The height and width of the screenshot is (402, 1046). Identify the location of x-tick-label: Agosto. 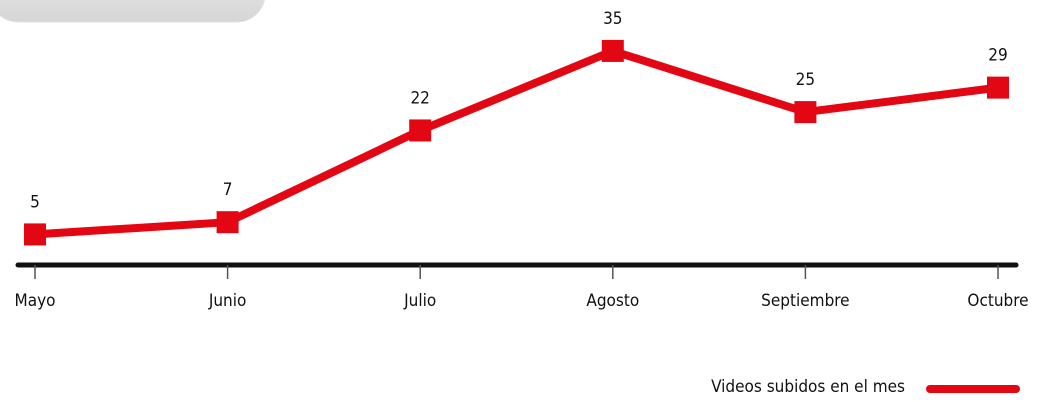
(612, 301).